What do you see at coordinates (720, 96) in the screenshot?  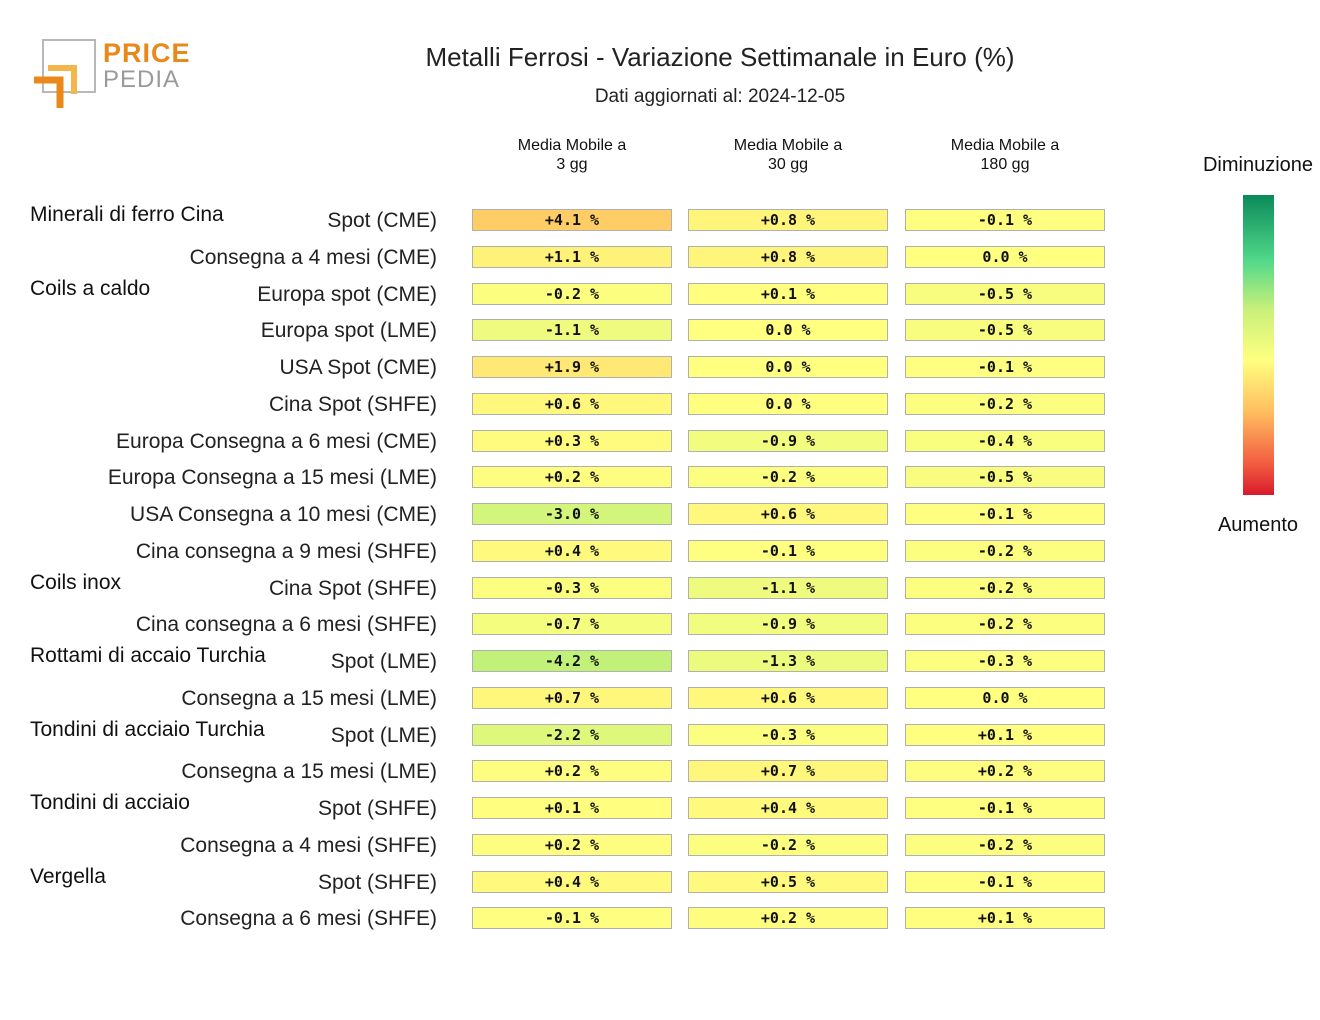 I see `chart-subtitle: Dati aggiornati al: 2024-12-05` at bounding box center [720, 96].